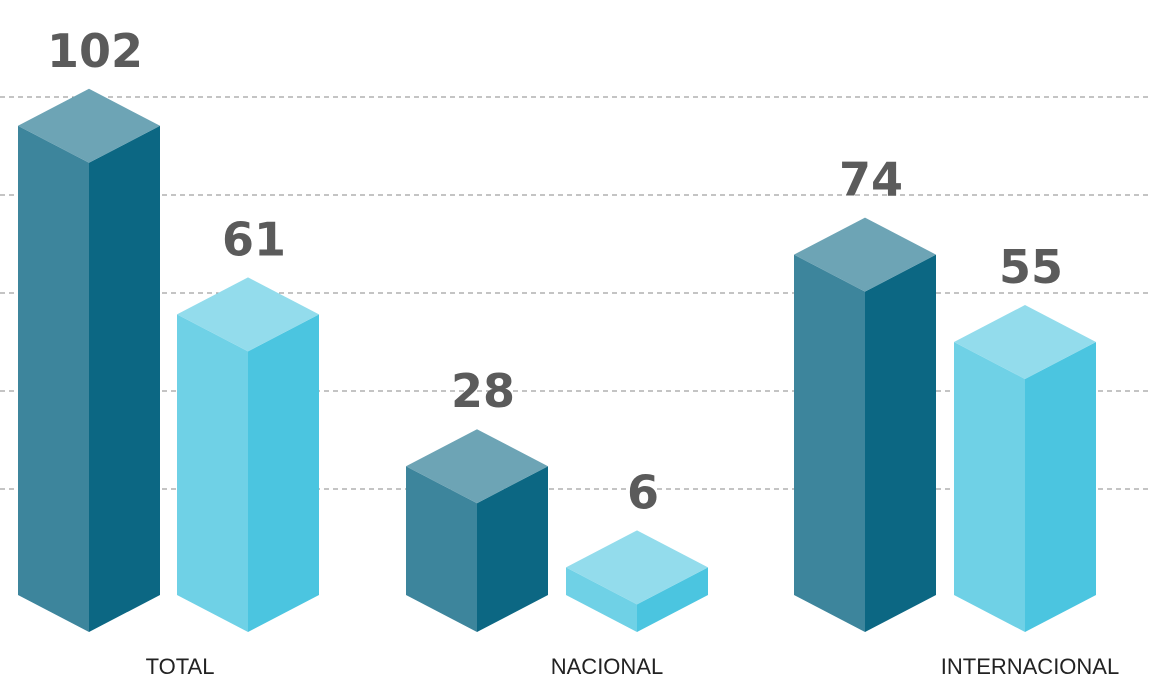 This screenshot has width=1150, height=678. What do you see at coordinates (1030, 666) in the screenshot?
I see `x-tick-label: INTERNACIONAL` at bounding box center [1030, 666].